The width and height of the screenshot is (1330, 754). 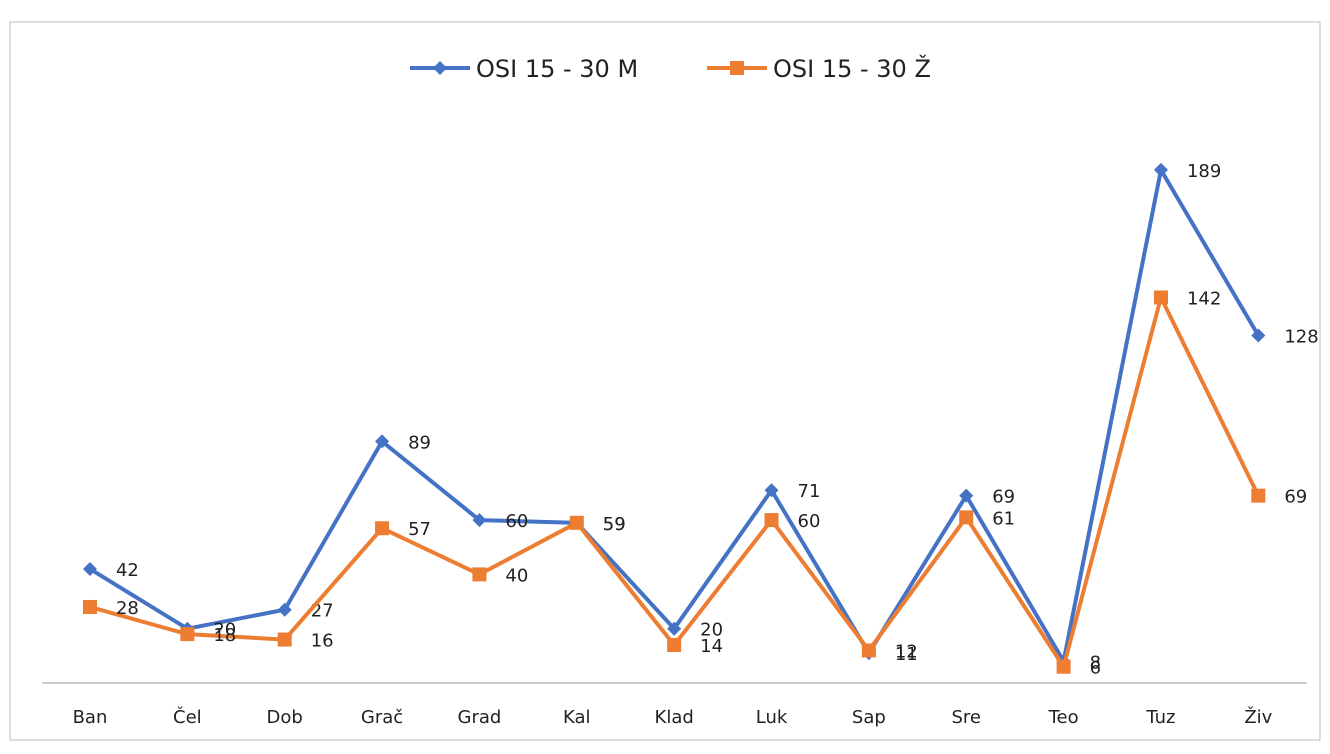 I want to click on x-tick-label: Grad, so click(x=480, y=717).